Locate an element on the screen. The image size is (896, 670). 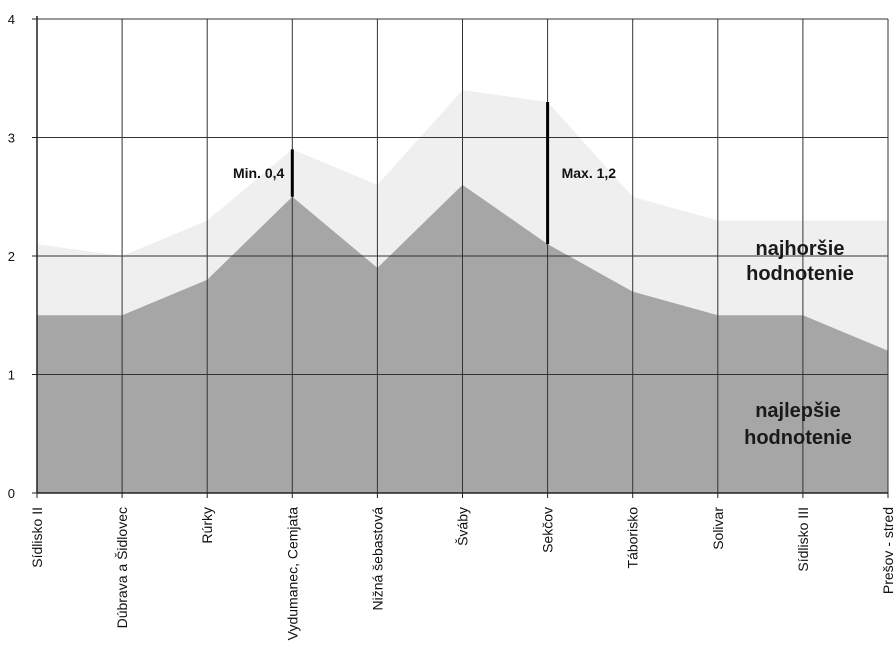
x-tick-label-7: Táborisko is located at coordinates (633, 538).